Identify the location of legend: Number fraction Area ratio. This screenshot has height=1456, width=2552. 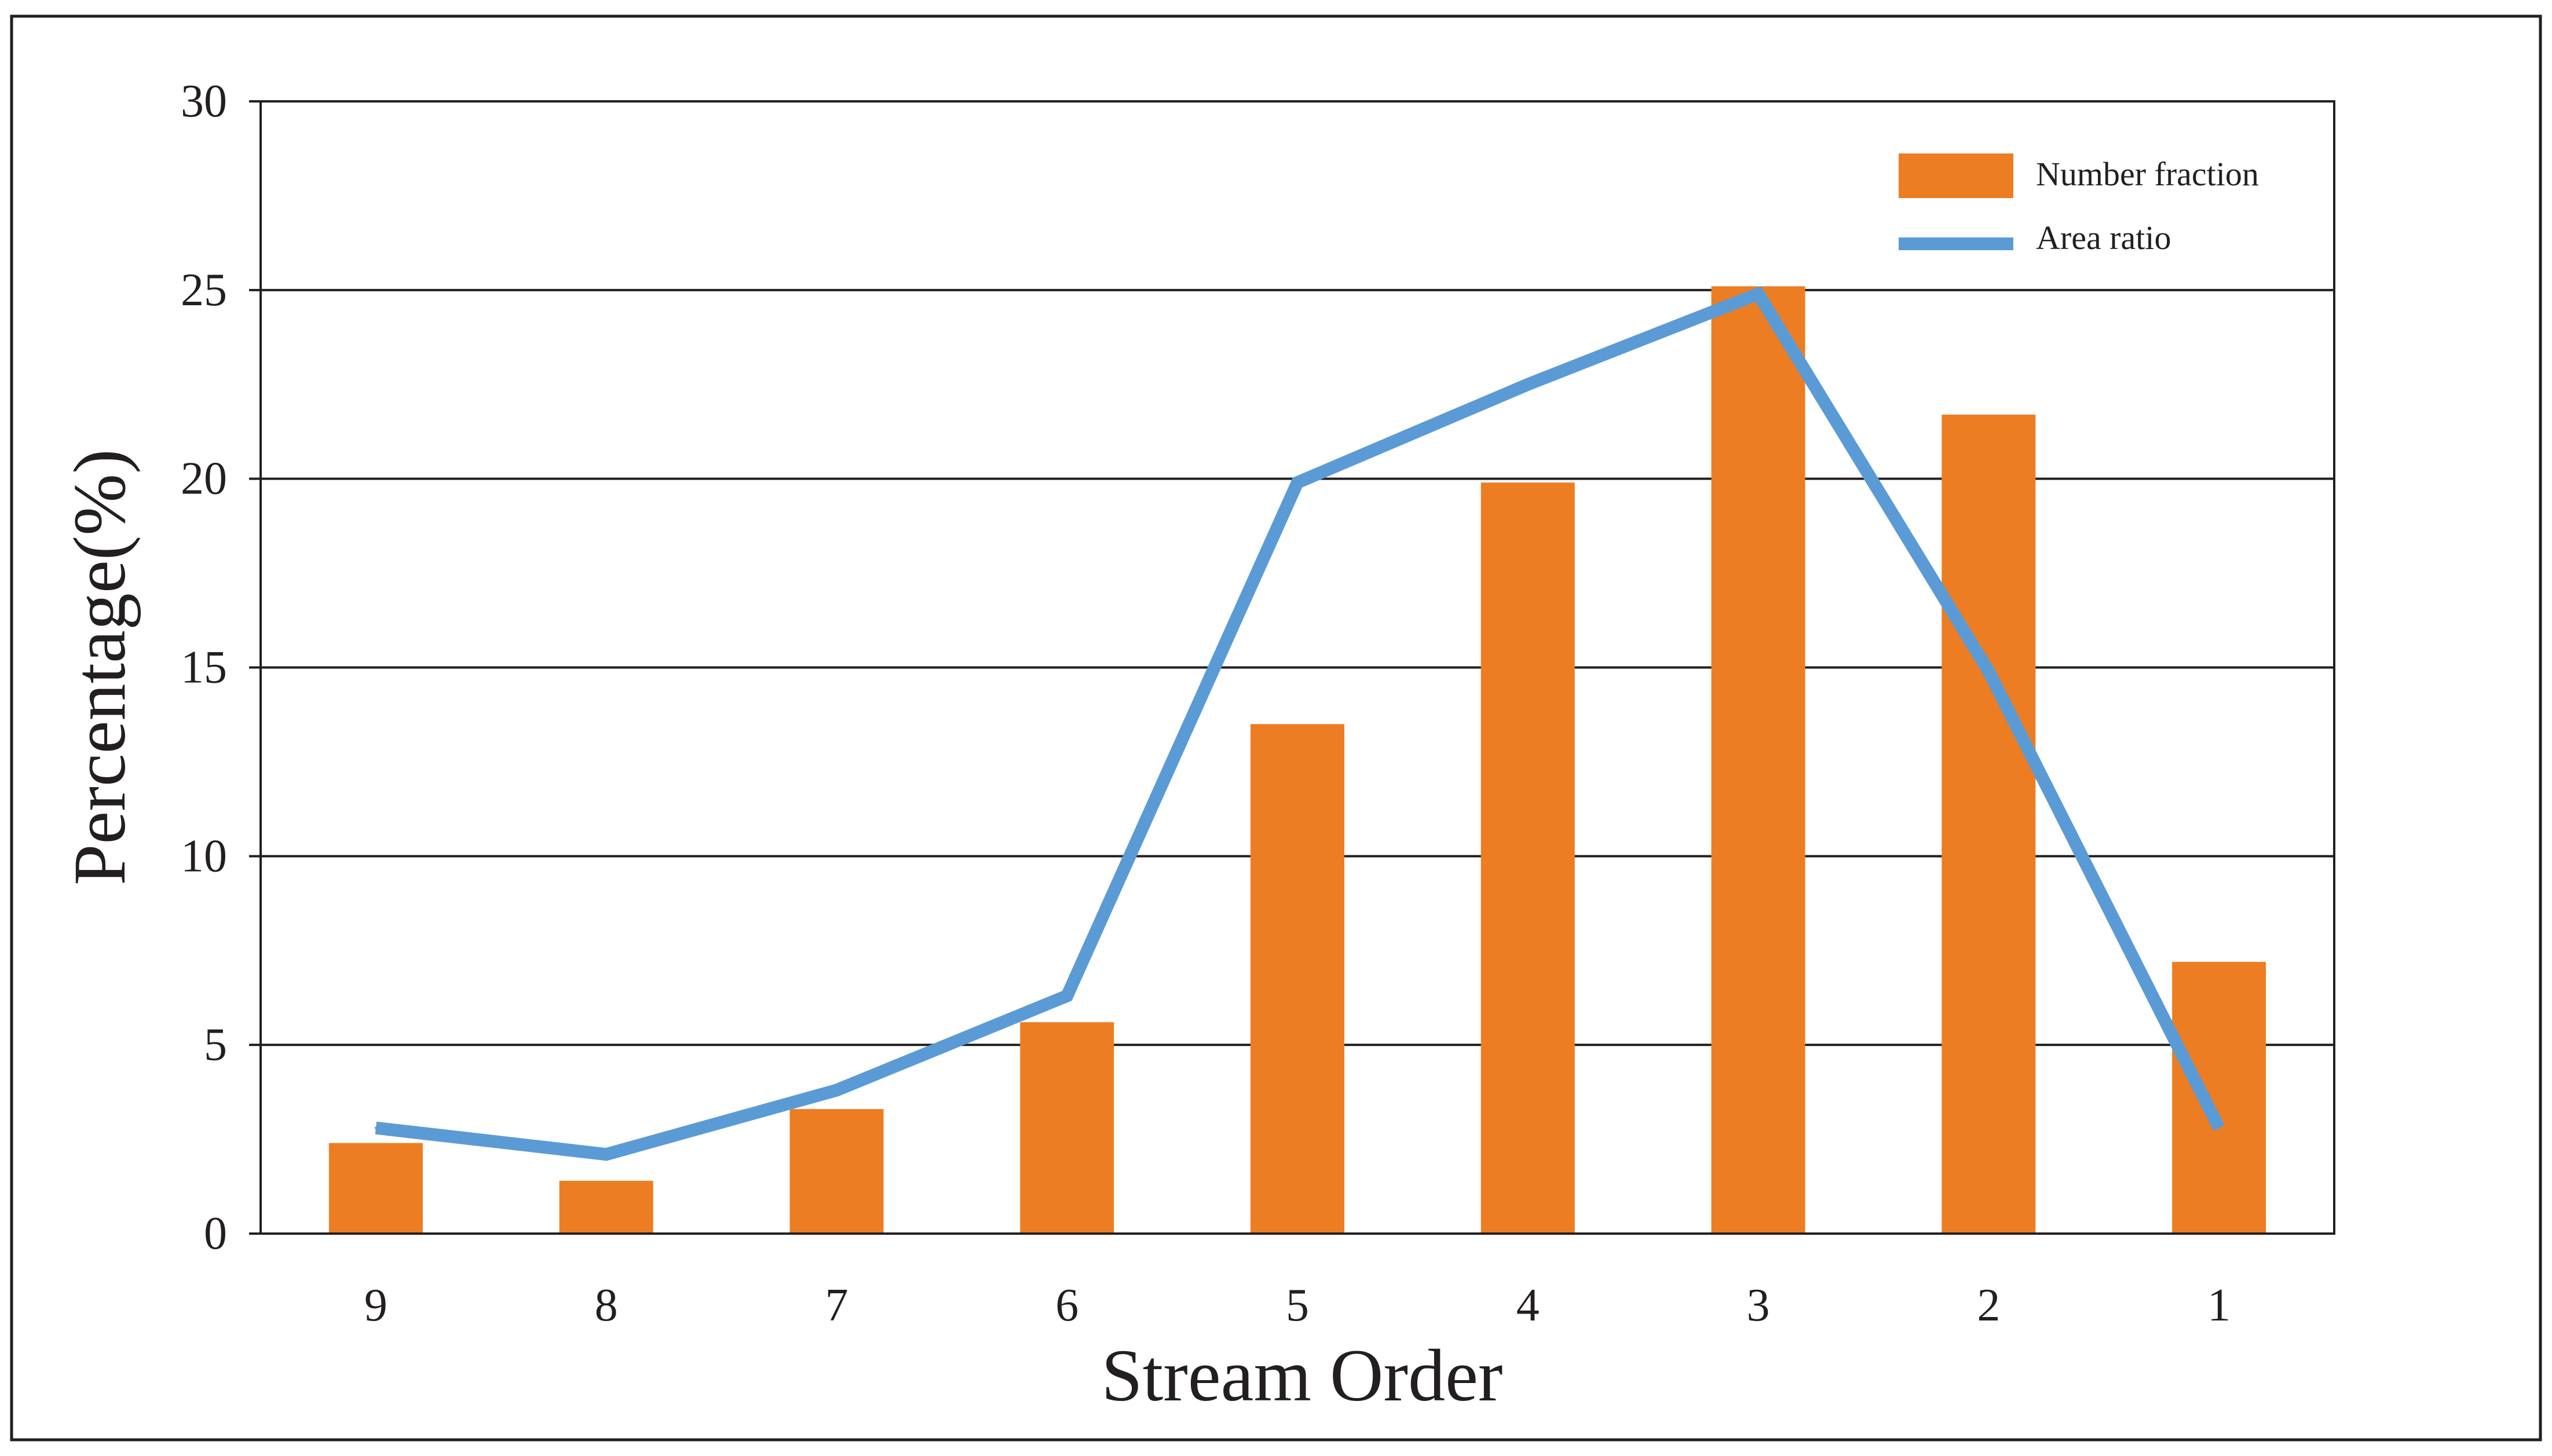
(2079, 205).